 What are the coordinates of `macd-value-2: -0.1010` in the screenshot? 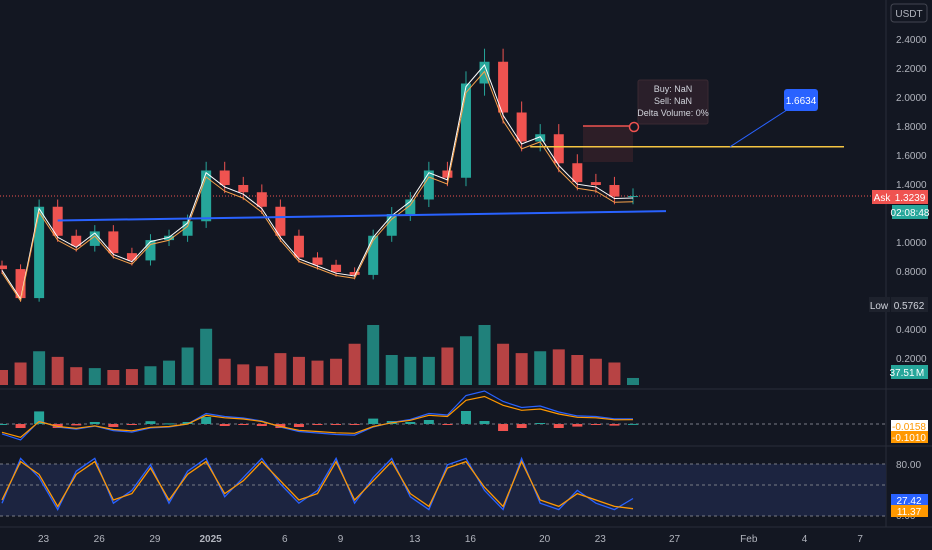 It's located at (909, 438).